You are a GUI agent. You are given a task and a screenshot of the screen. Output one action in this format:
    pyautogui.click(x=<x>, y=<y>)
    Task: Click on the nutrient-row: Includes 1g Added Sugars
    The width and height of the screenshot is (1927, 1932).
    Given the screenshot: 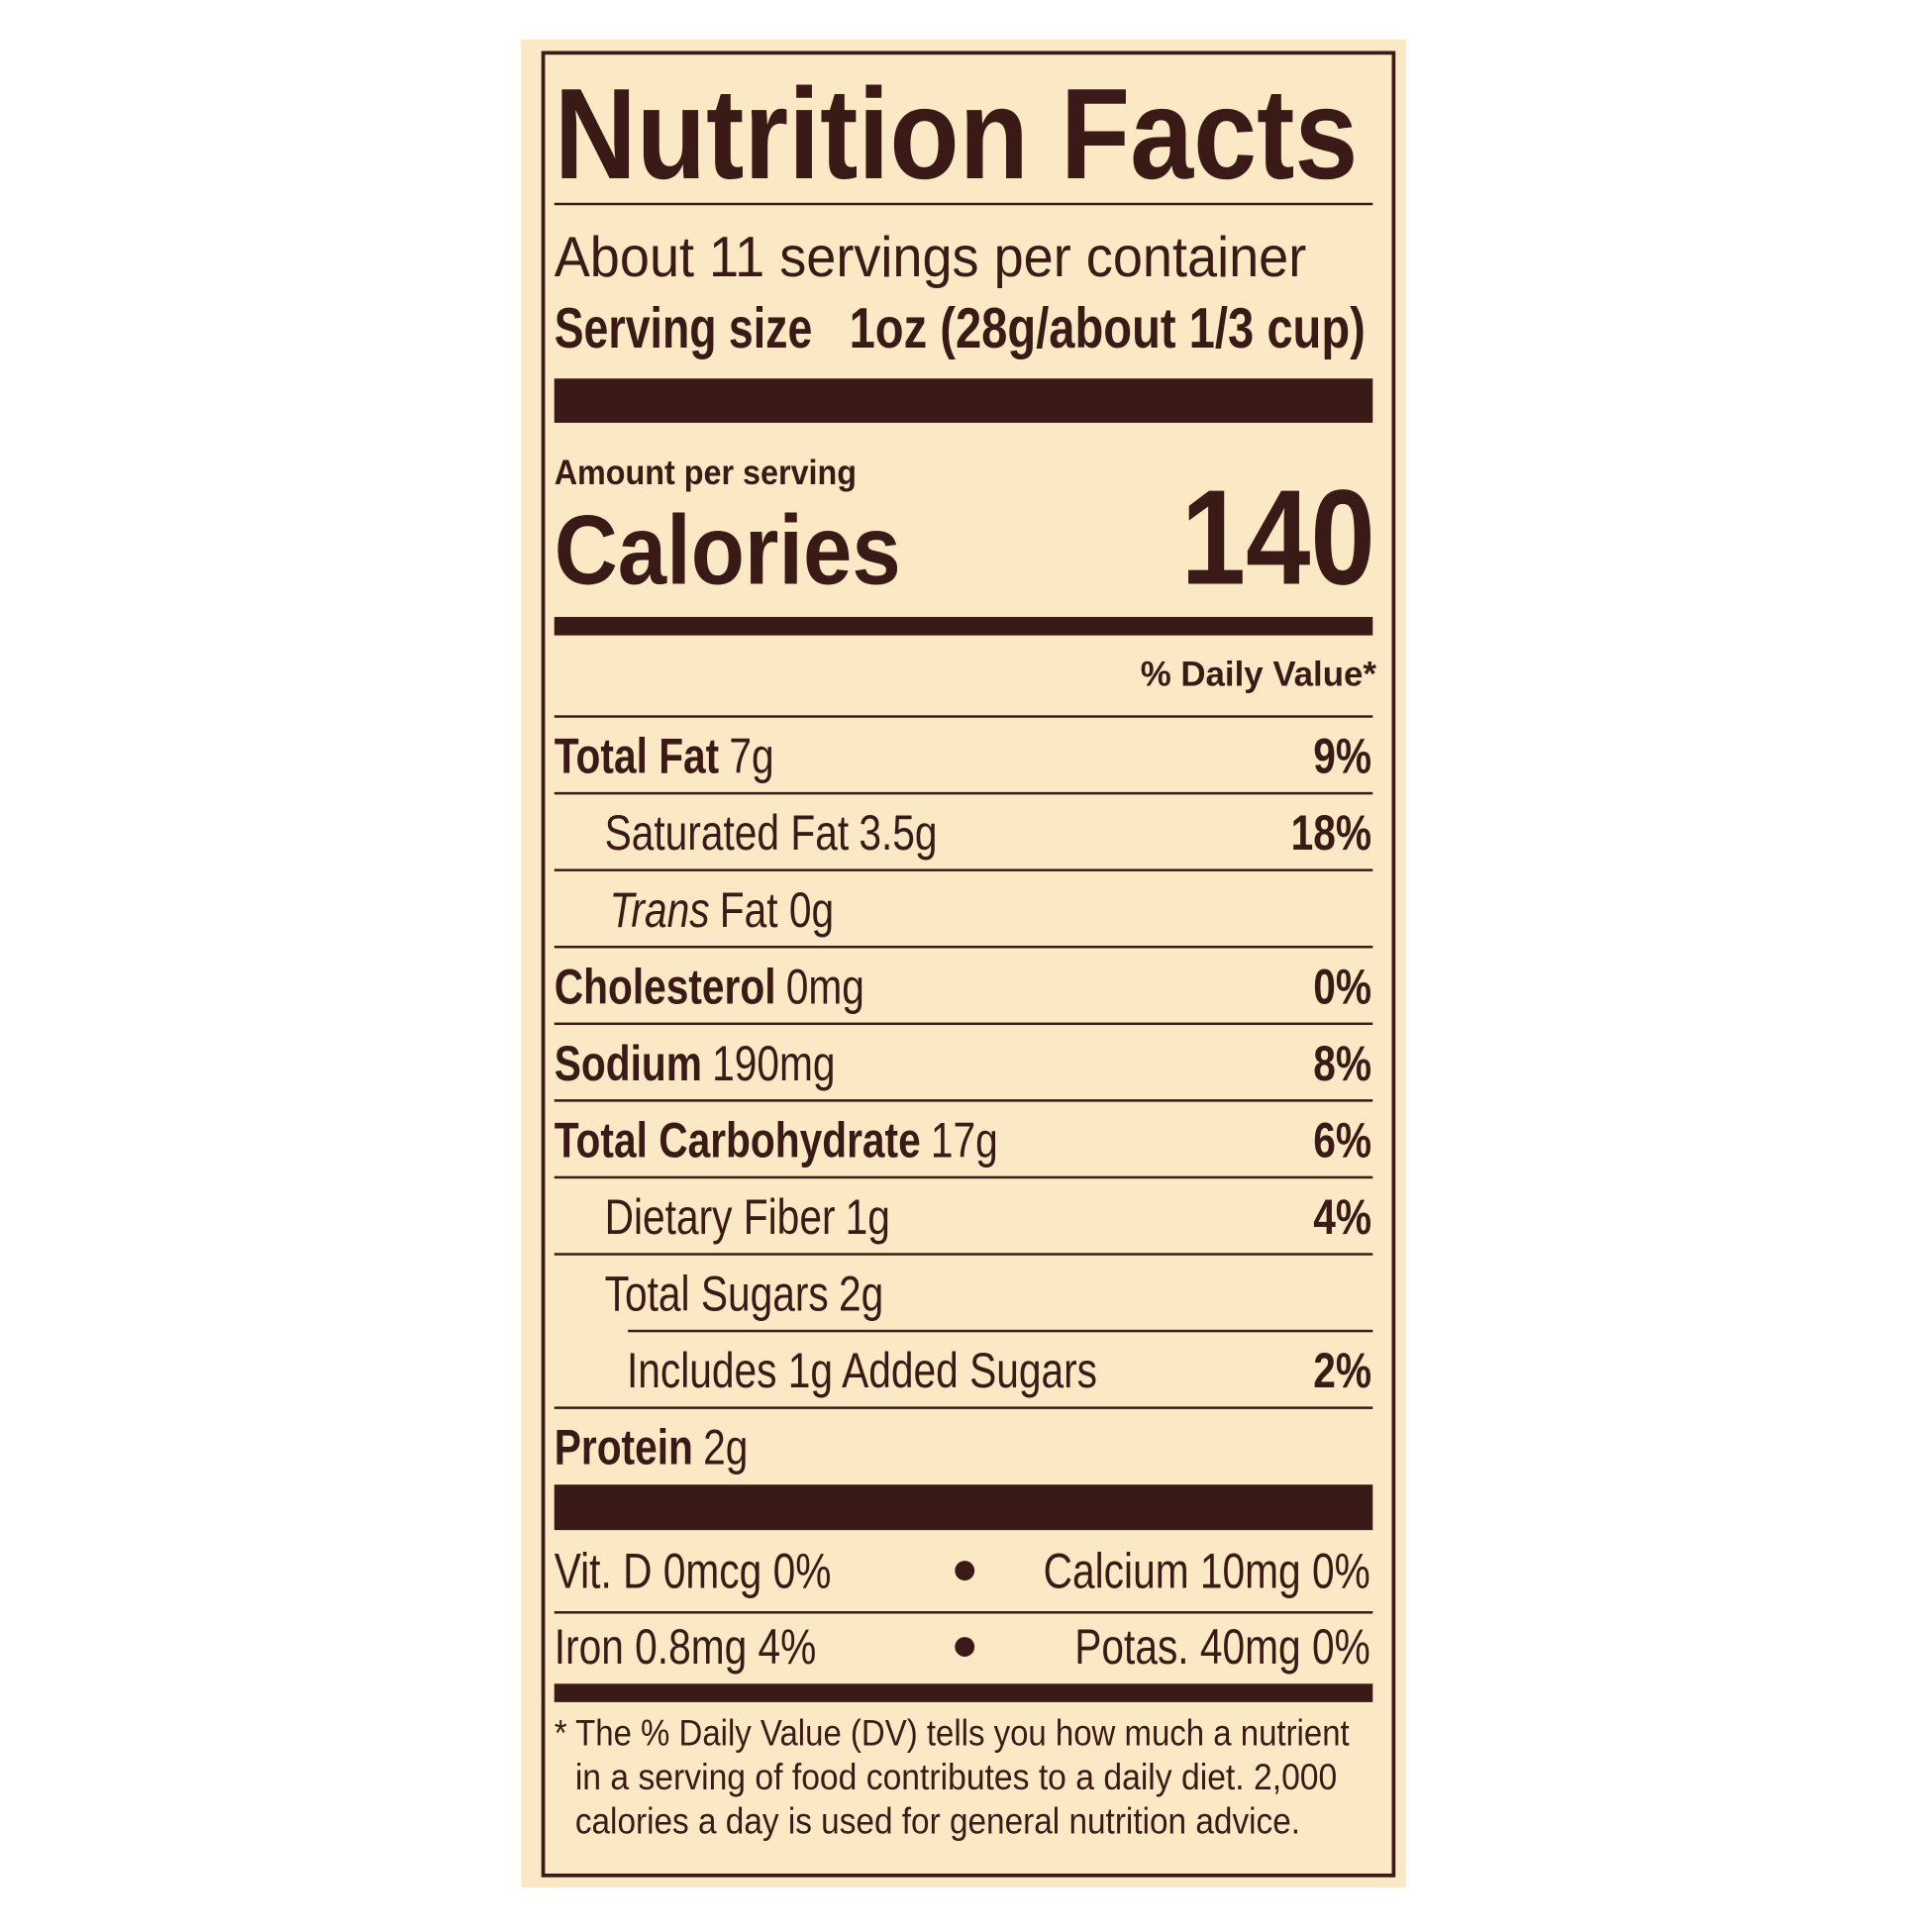 What is the action you would take?
    pyautogui.click(x=862, y=1370)
    